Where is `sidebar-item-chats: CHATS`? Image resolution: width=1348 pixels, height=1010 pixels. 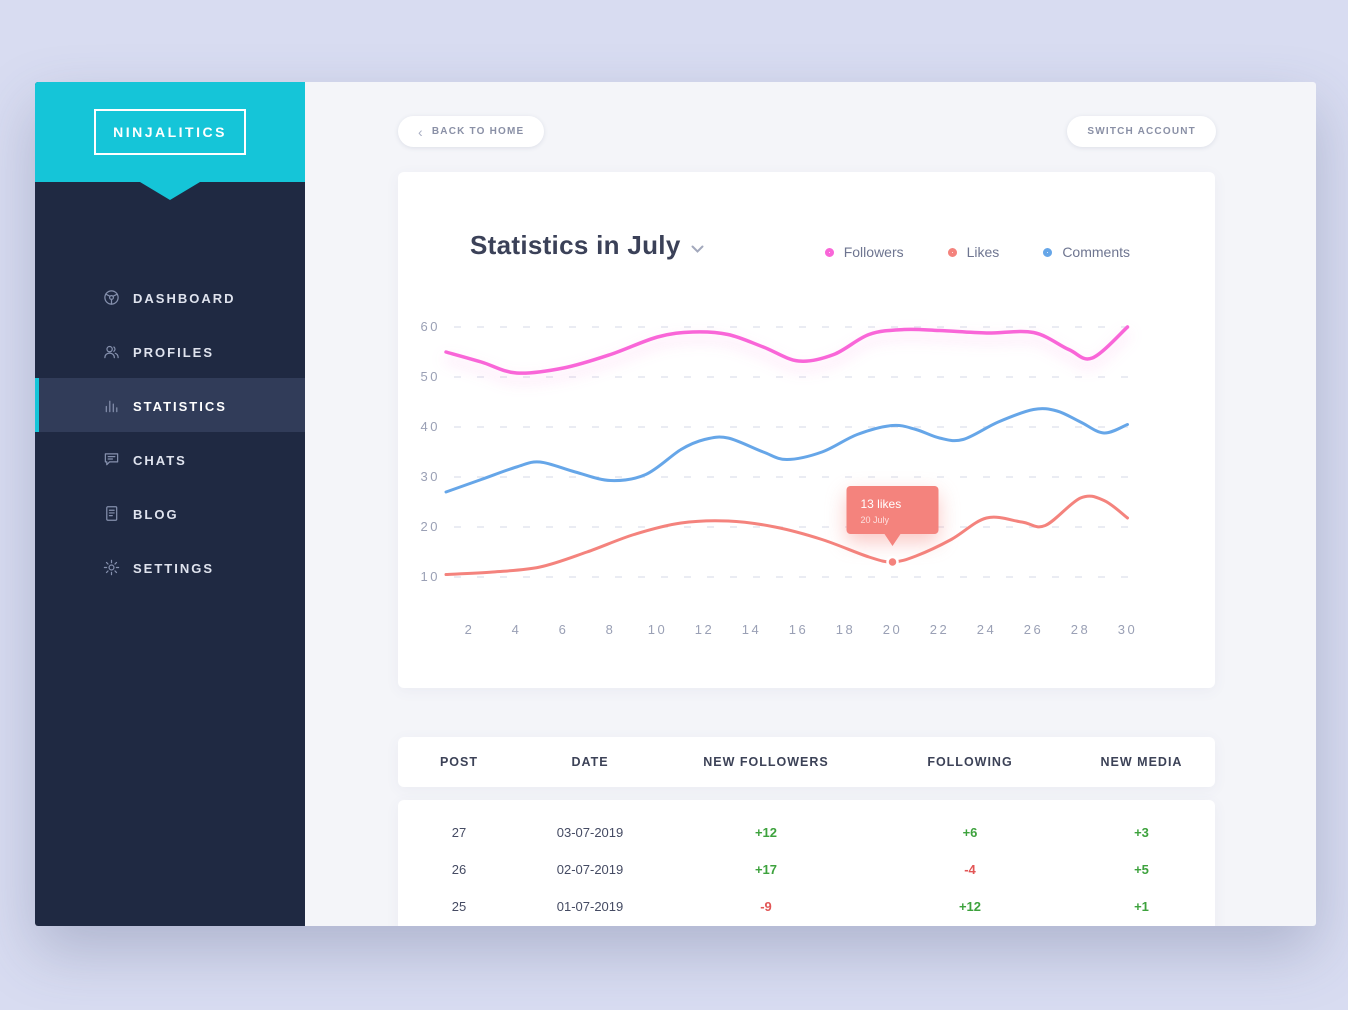 sidebar-item-chats: CHATS is located at coordinates (170, 459).